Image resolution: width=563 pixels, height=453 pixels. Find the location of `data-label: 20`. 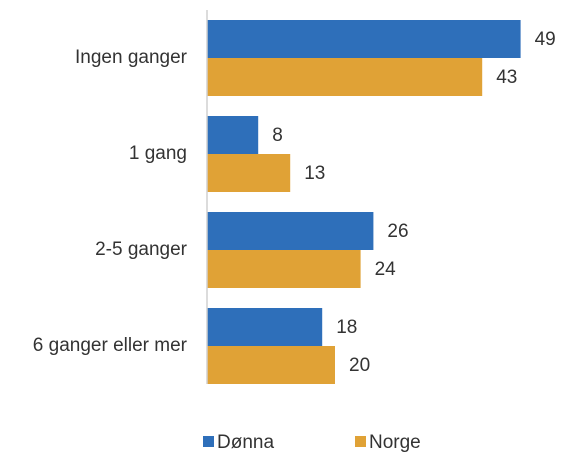

data-label: 20 is located at coordinates (359, 365).